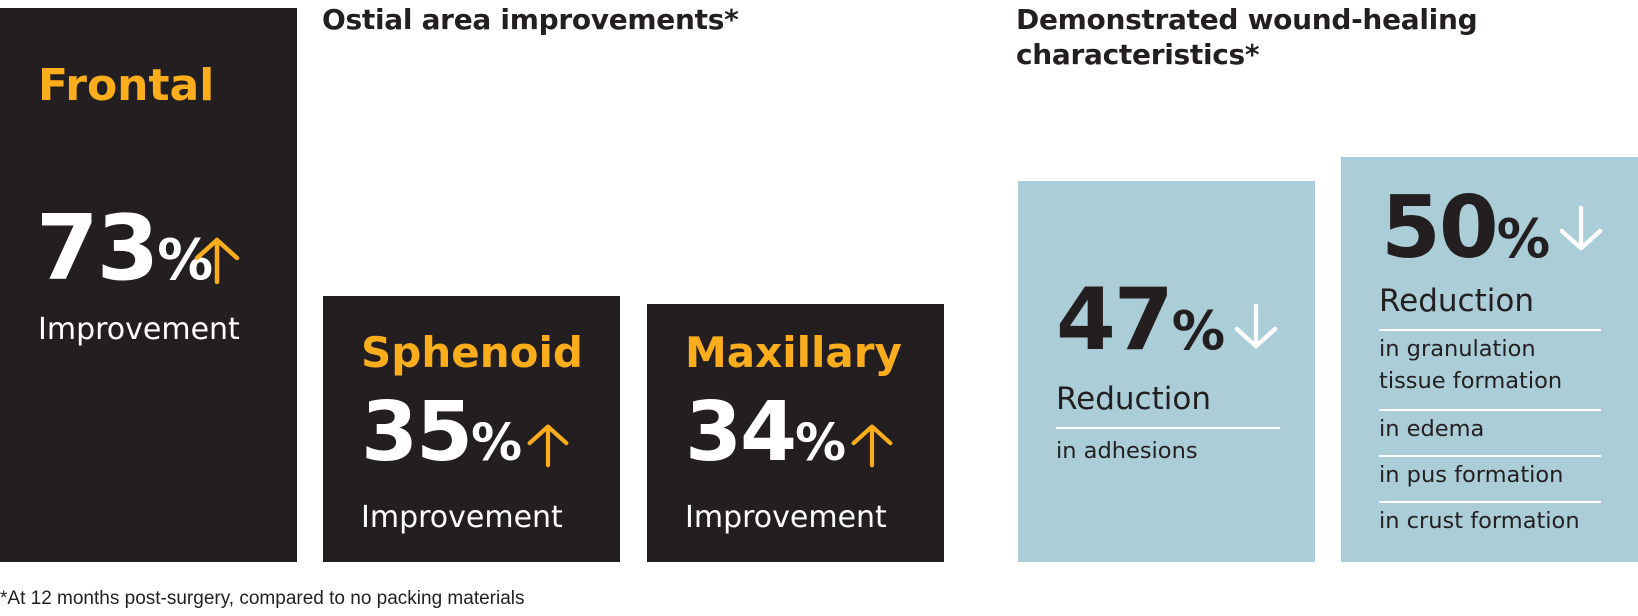 Image resolution: width=1638 pixels, height=616 pixels. I want to click on bar-sphenoid-number: 35, so click(417, 432).